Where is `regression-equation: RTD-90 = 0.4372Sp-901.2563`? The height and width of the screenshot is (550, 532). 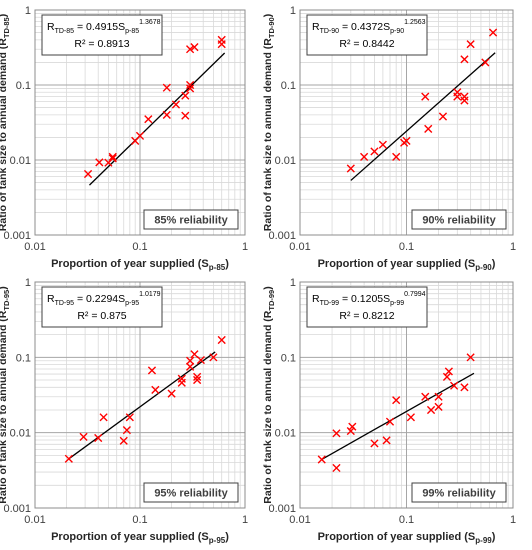
regression-equation: RTD-90 = 0.4372Sp-901.2563 is located at coordinates (369, 27).